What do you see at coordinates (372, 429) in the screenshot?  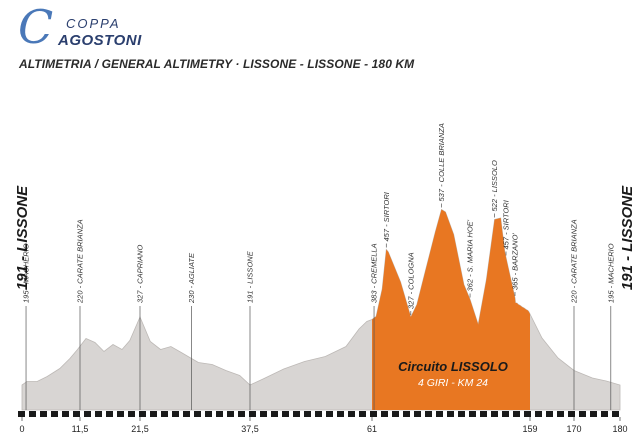 I see `x-tick-label: 61` at bounding box center [372, 429].